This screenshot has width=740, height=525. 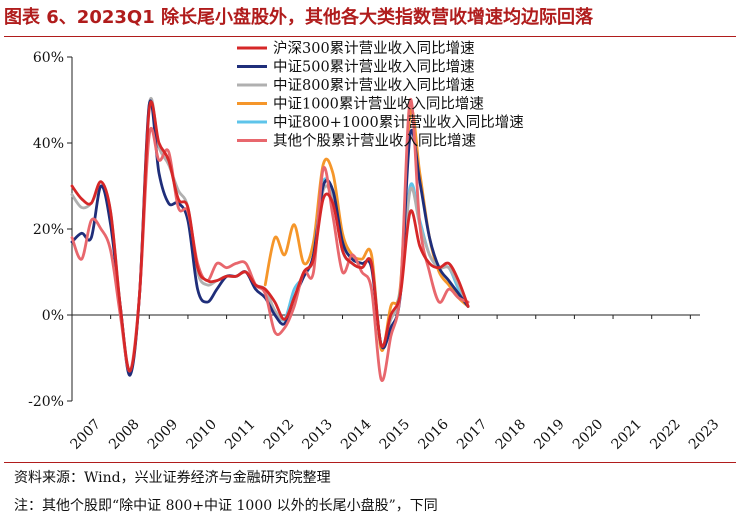 I want to click on x-tick-label: 2015, so click(x=395, y=434).